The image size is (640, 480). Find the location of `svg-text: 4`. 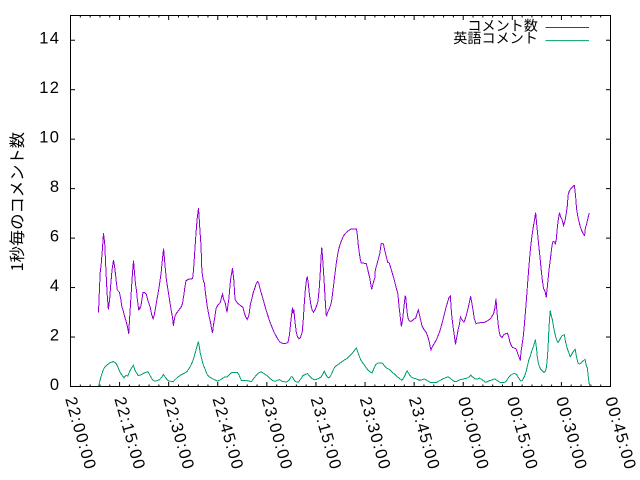

svg-text: 4 is located at coordinates (55, 286).